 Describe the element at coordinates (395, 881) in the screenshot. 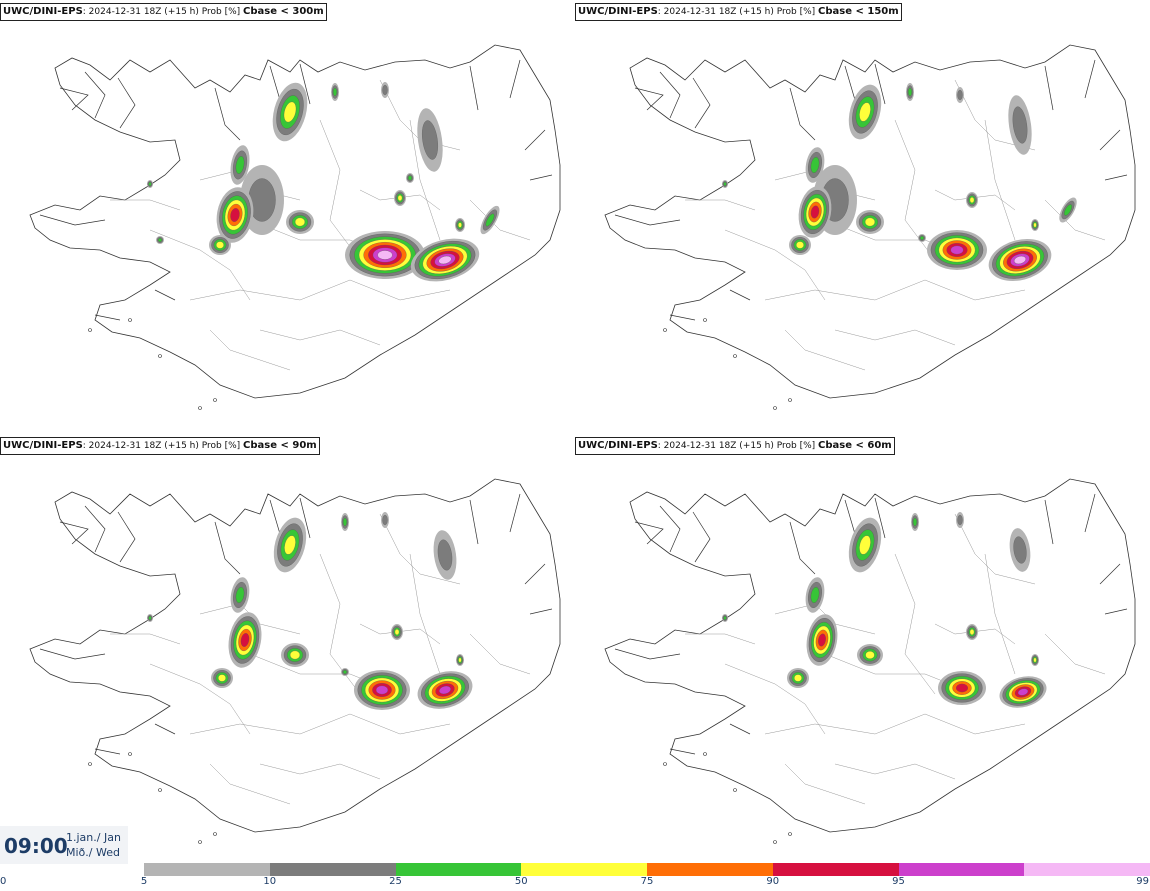

I see `colorbar-tick-label: 25` at that location.